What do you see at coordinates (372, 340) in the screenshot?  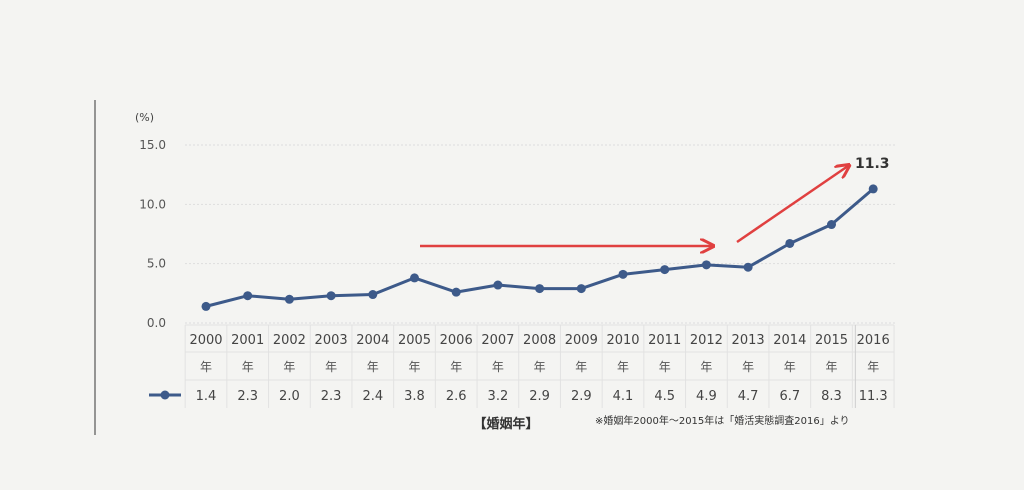 I see `x-tick-label: 2004` at bounding box center [372, 340].